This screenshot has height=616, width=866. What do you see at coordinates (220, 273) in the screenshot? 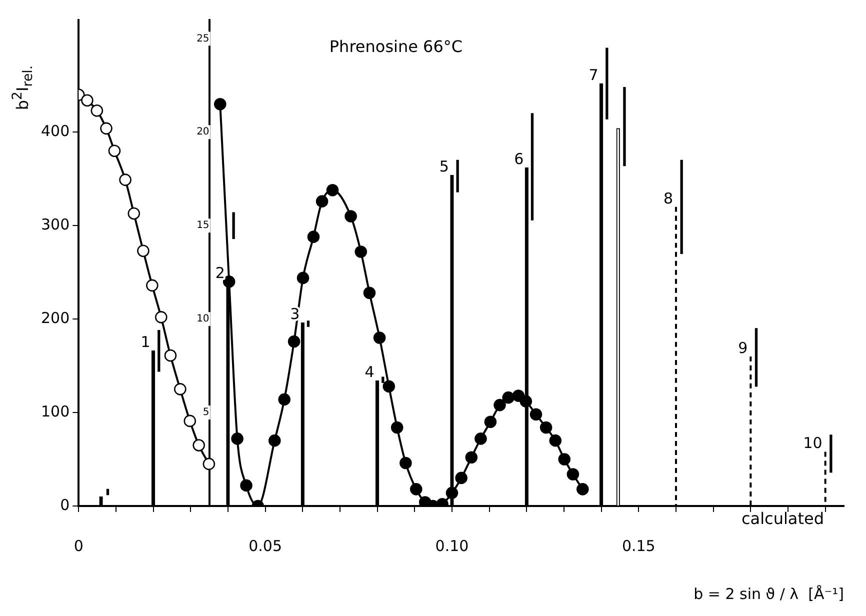
I see `annotation: 2` at bounding box center [220, 273].